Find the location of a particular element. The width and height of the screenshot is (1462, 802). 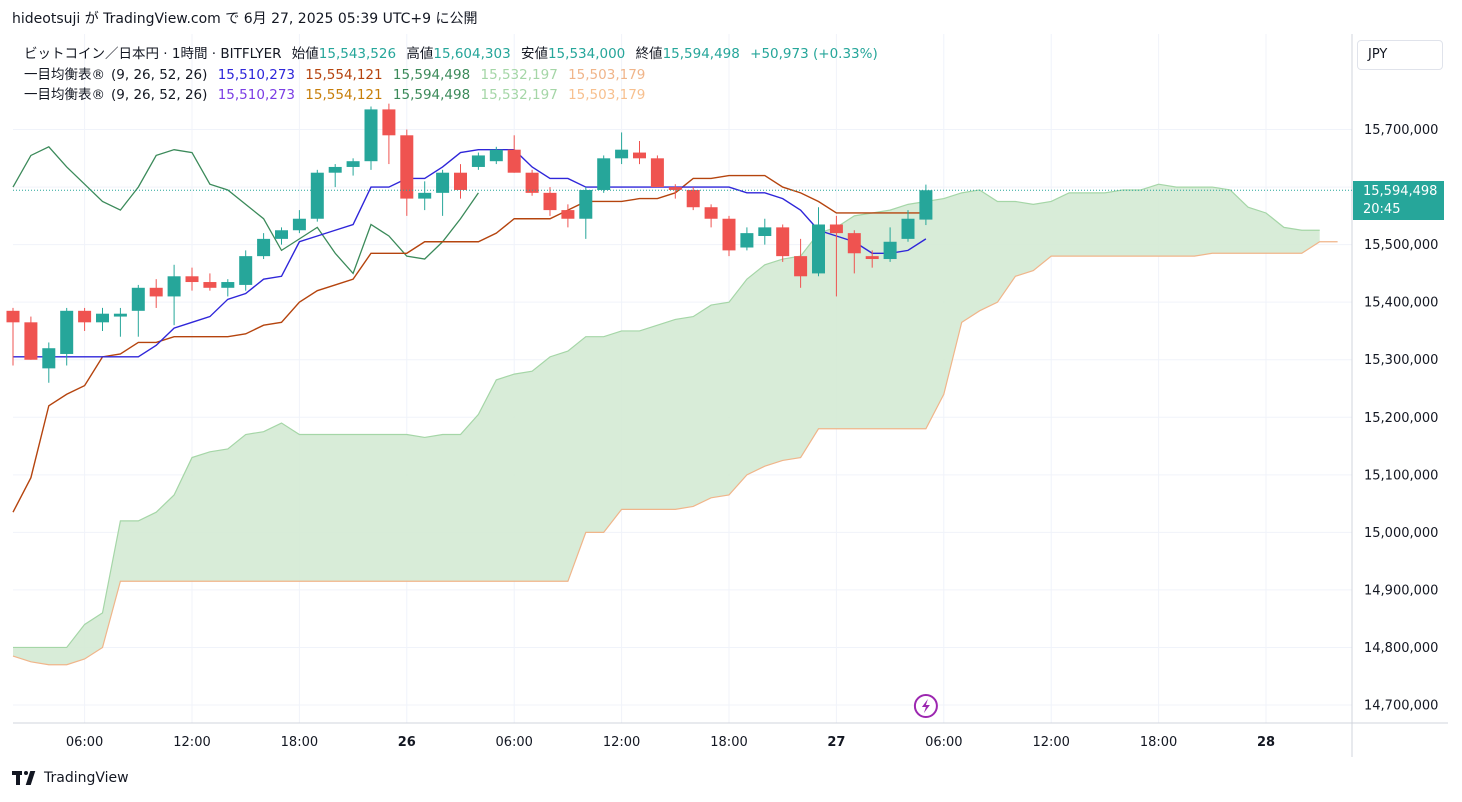

x-tick-label: 26 is located at coordinates (407, 742).